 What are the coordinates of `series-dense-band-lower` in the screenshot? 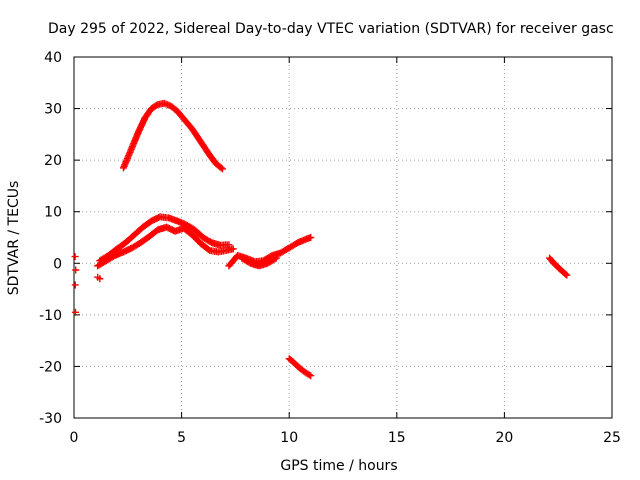 It's located at (165, 246).